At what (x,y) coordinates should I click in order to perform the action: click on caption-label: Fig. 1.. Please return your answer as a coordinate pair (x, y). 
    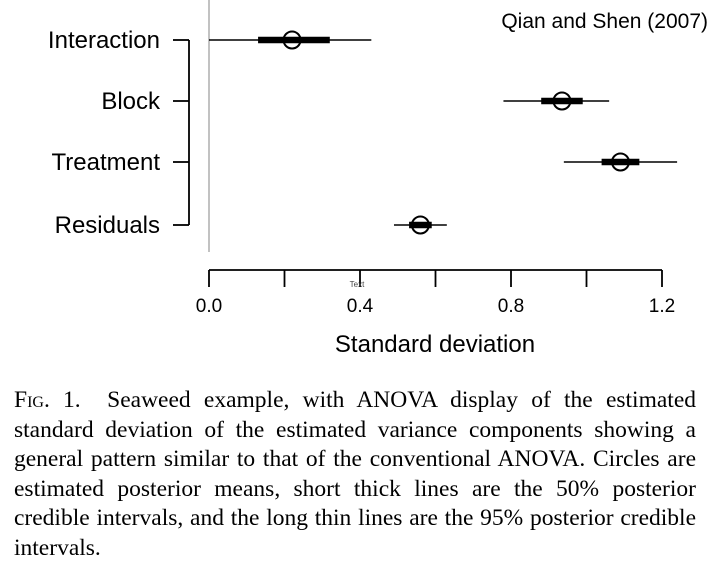
    Looking at the image, I should click on (47, 400).